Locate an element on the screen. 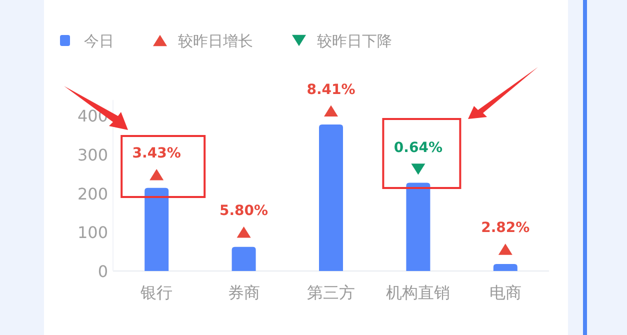 The width and height of the screenshot is (627, 335). y-tick-label: 0 is located at coordinates (103, 271).